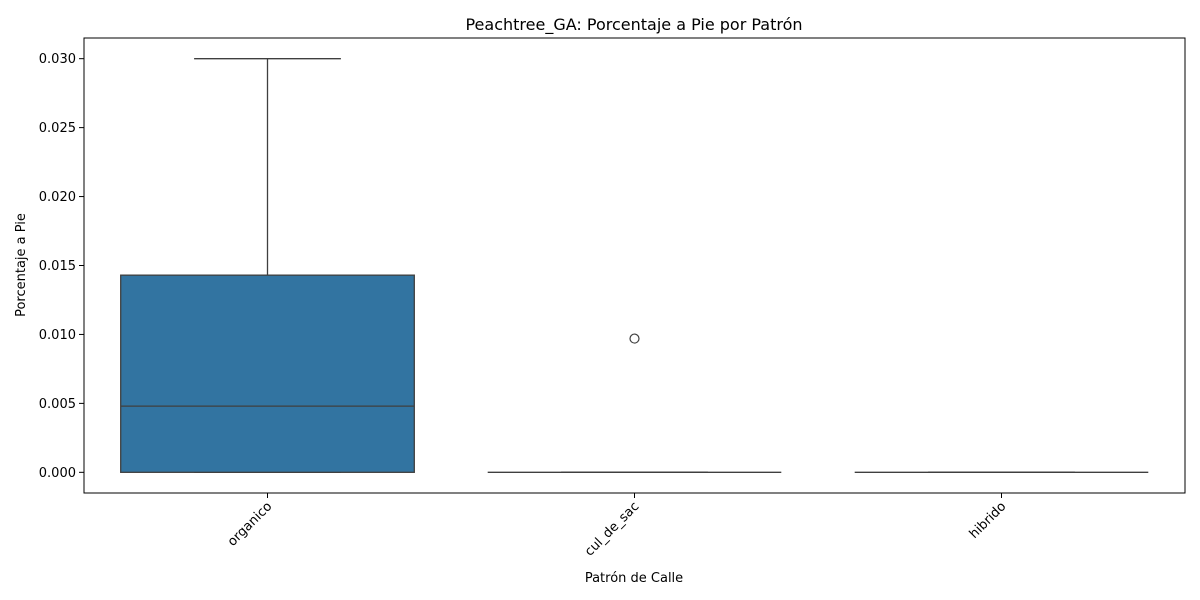 This screenshot has height=600, width=1200. I want to click on y-tick-label: 0.030, so click(57, 59).